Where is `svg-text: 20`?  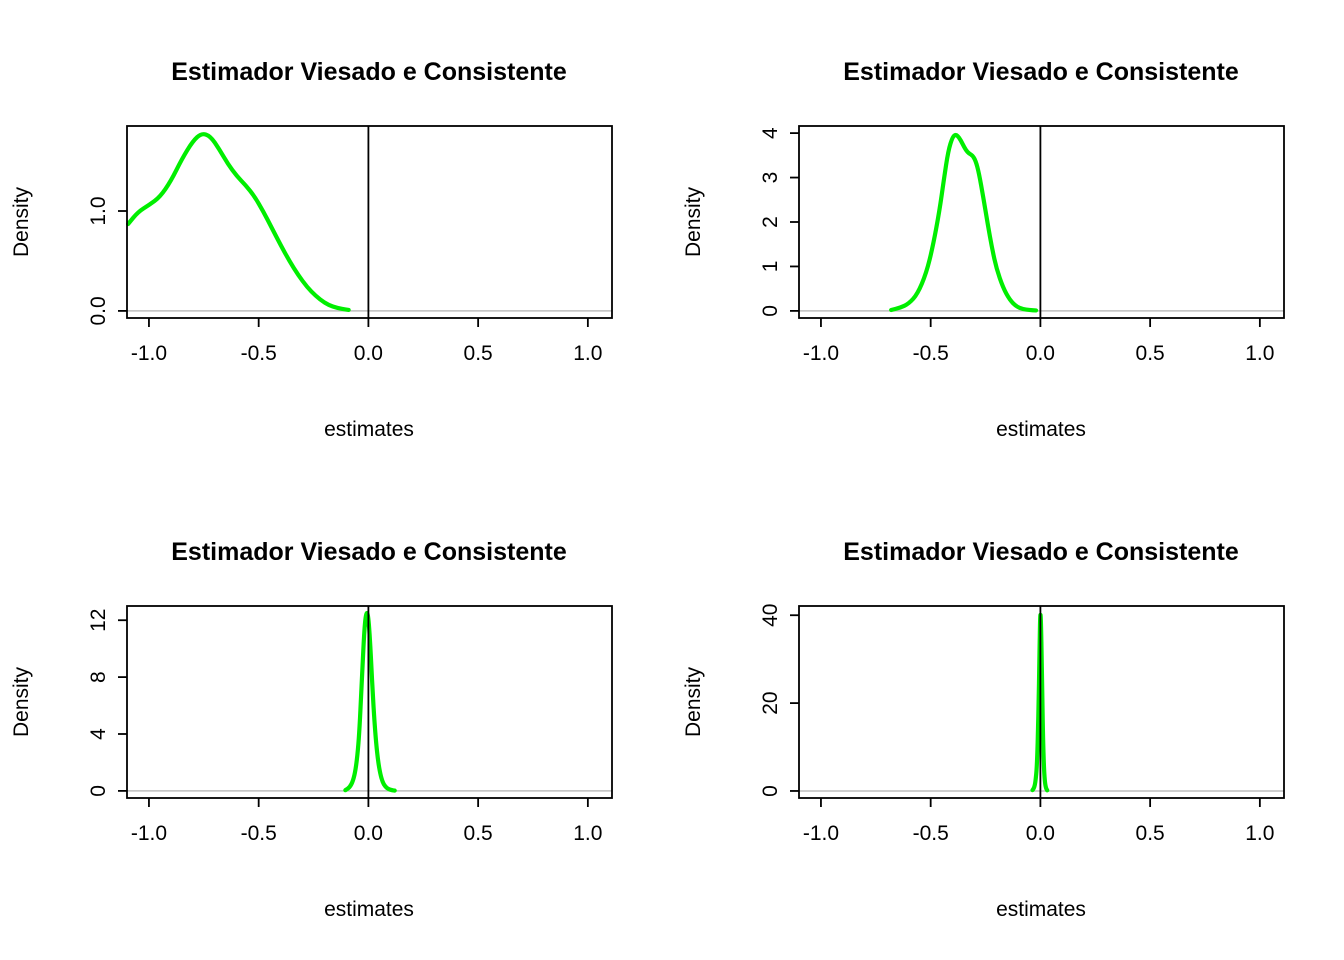
svg-text: 20 is located at coordinates (770, 702).